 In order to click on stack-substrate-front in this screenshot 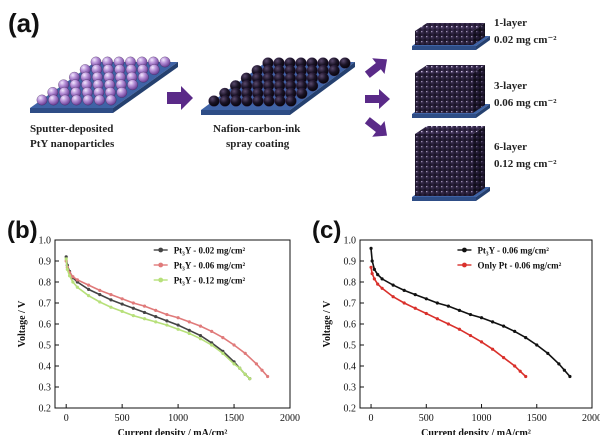, I will do `click(444, 48)`.